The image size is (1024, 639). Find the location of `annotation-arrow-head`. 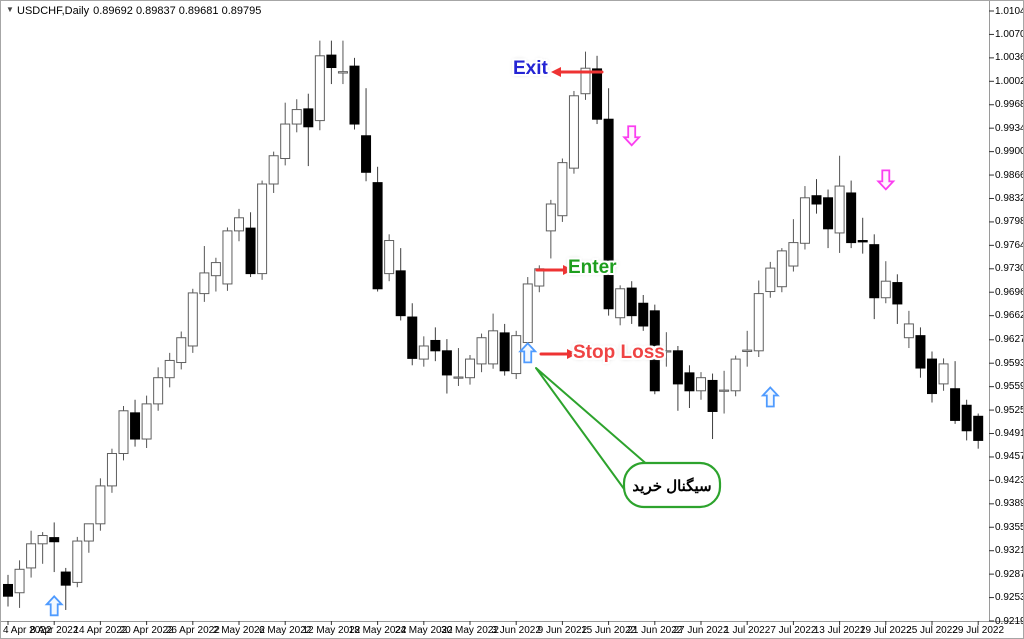

annotation-arrow-head is located at coordinates (568, 270).